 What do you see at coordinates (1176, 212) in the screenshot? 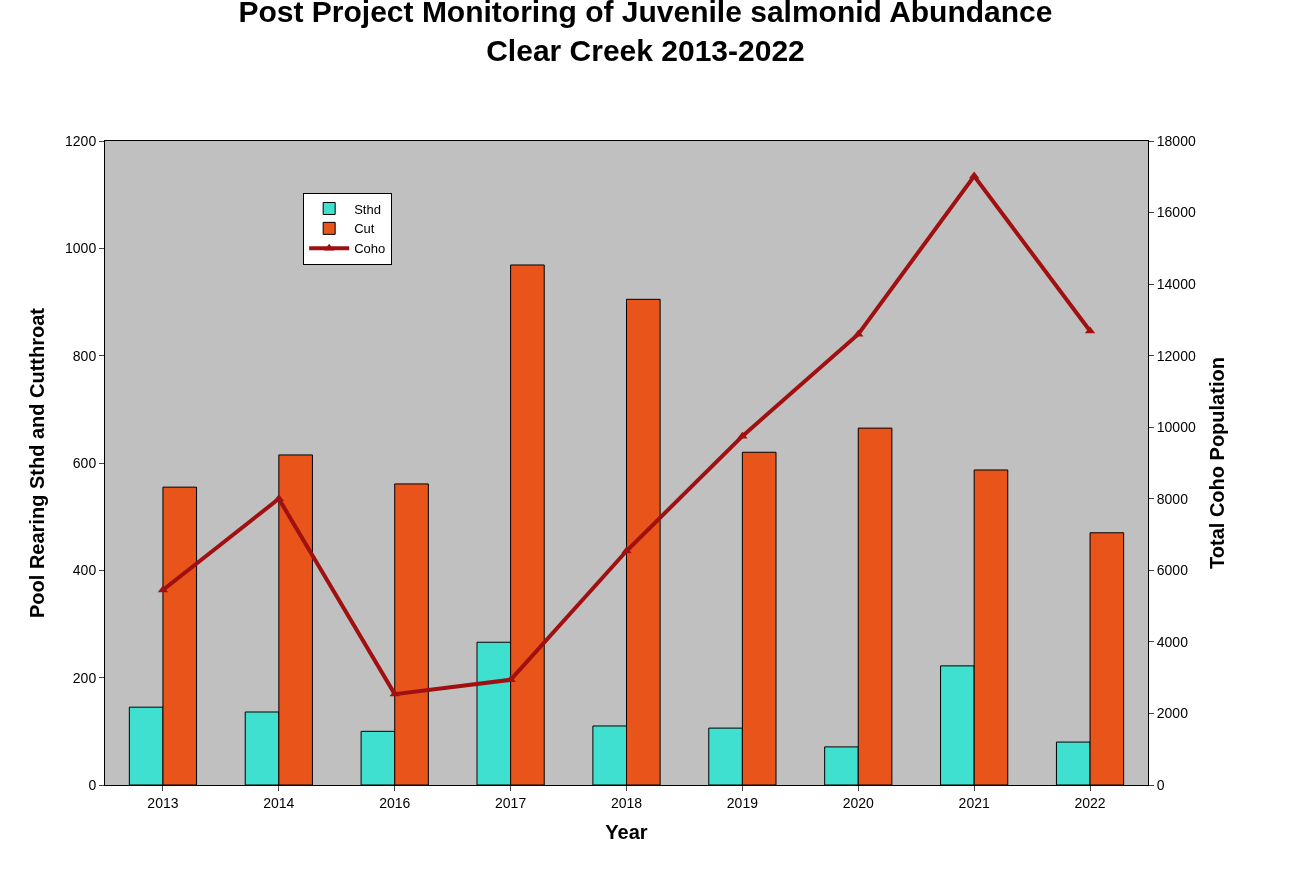
I see `y2-tick-label: 16000` at bounding box center [1176, 212].